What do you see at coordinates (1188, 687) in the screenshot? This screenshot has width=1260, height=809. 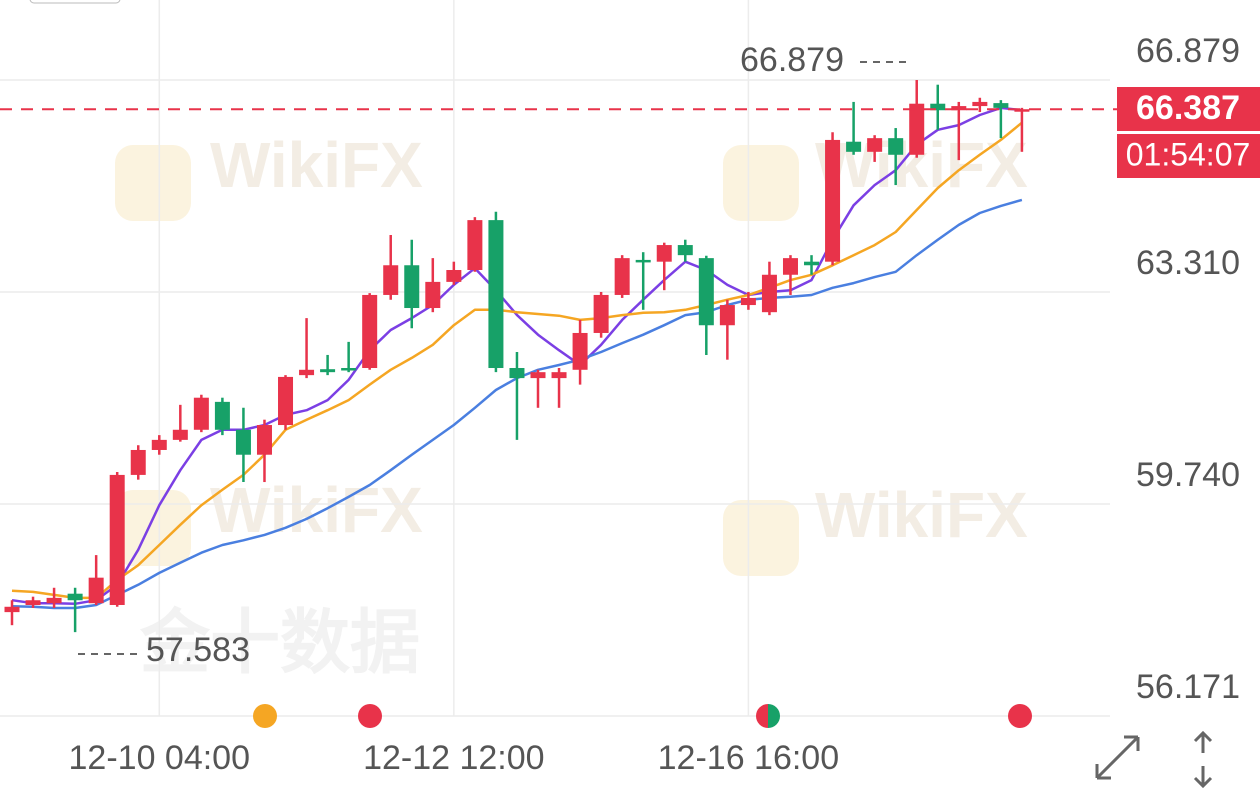 I see `y-tick-label: 56.171` at bounding box center [1188, 687].